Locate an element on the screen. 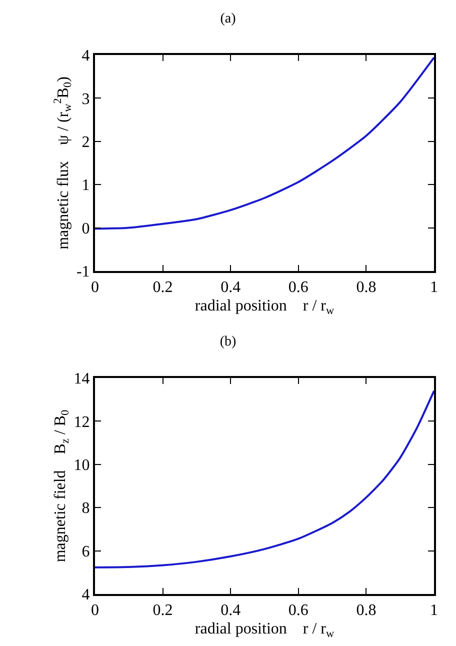 The height and width of the screenshot is (646, 456). y-tick-label: 2 is located at coordinates (86, 142).